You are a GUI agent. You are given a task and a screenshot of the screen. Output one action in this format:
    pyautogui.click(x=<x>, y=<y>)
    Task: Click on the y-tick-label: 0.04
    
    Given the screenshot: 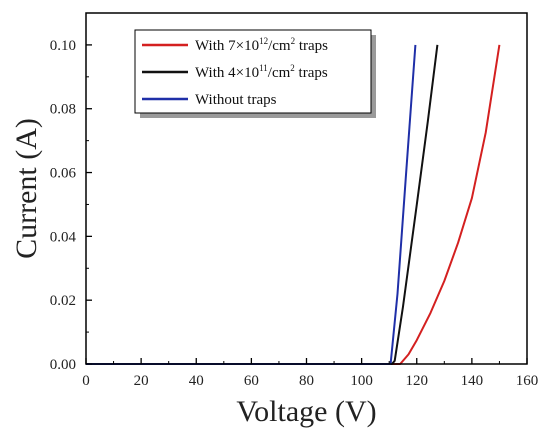 What is the action you would take?
    pyautogui.click(x=63, y=237)
    